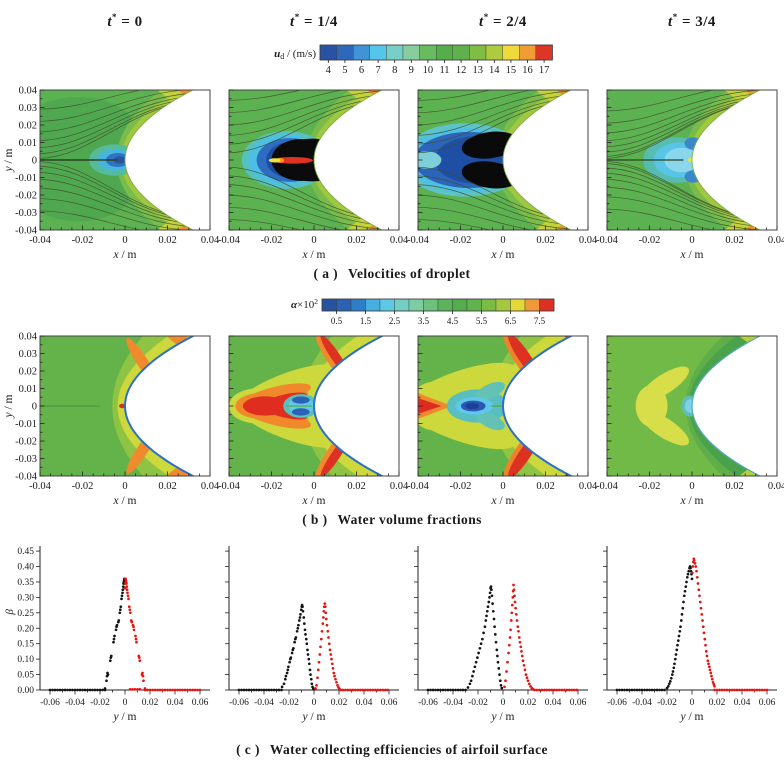 The height and width of the screenshot is (780, 784). I want to click on velocity-plot-3: -0.04 -0.02 0 0.02 0.04 x / m, so click(502, 175).